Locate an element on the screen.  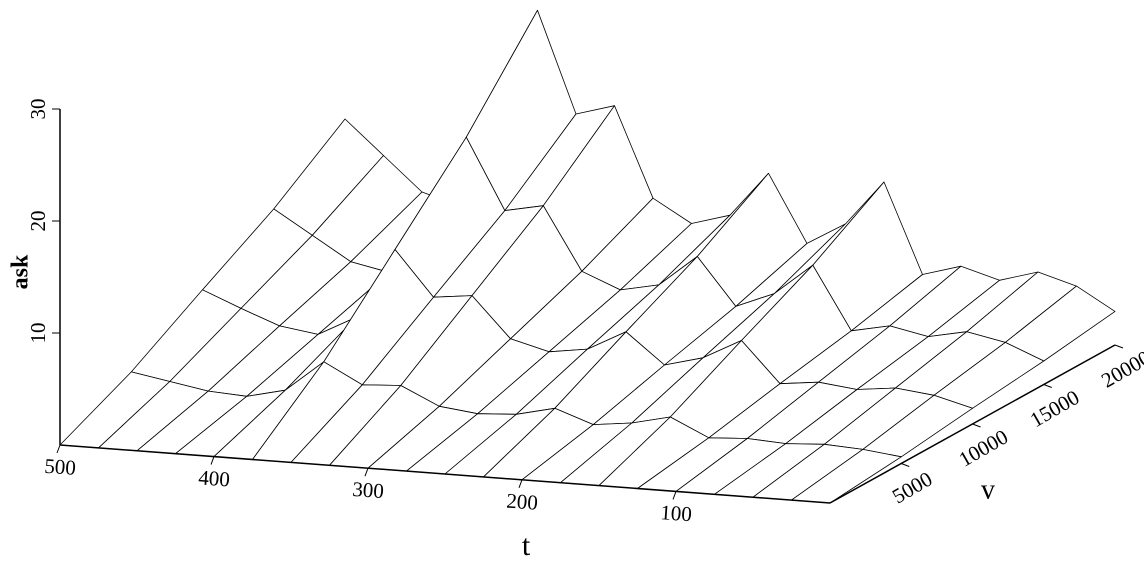
x-tick-label: 300 is located at coordinates (368, 490).